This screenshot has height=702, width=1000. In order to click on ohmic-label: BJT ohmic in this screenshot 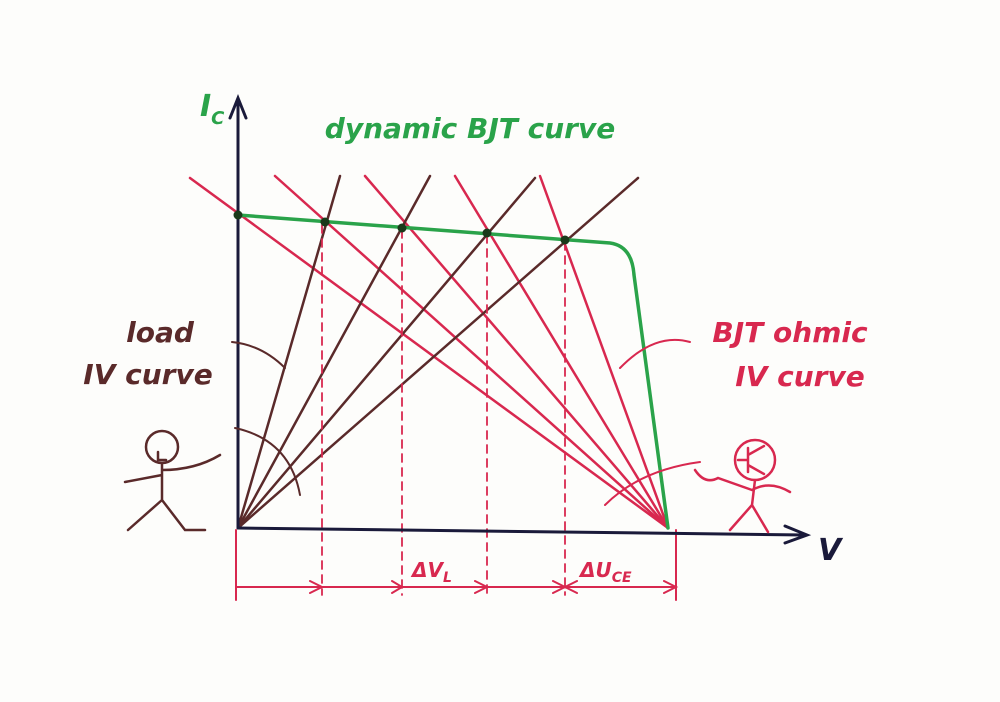, I will do `click(790, 332)`.